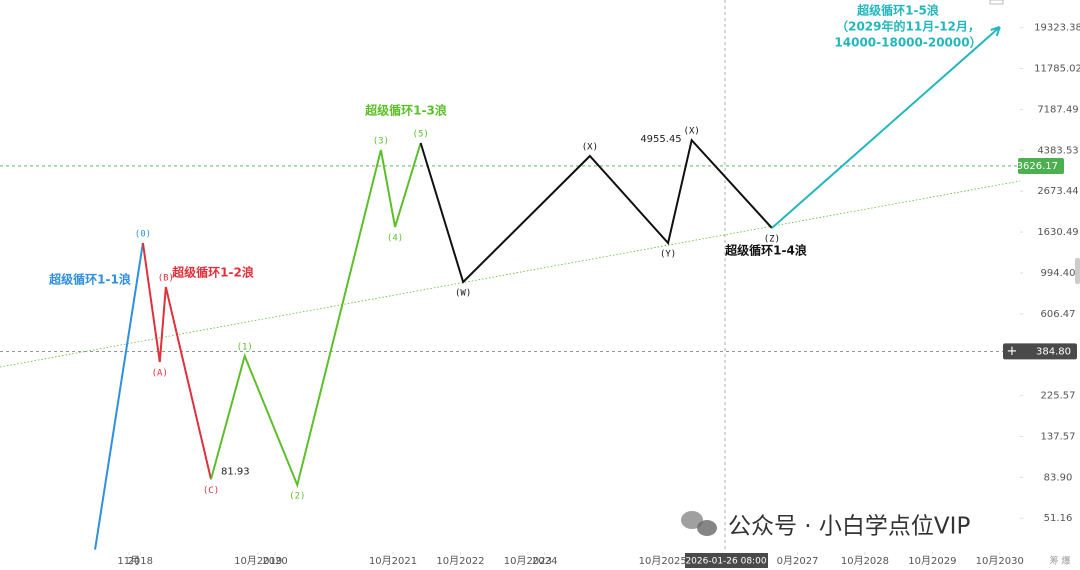  What do you see at coordinates (395, 238) in the screenshot?
I see `wave-point-label: (4)` at bounding box center [395, 238].